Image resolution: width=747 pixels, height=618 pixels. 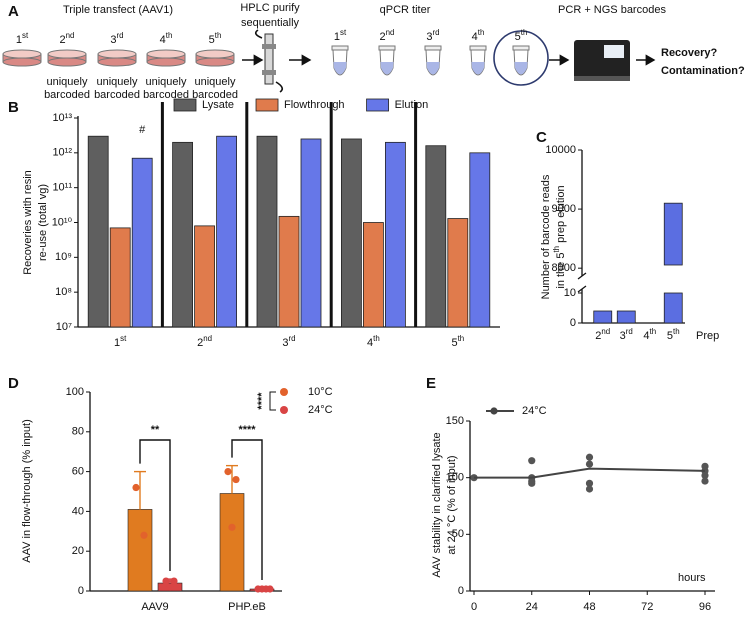 What do you see at coordinates (166, 38) in the screenshot?
I see `plate-label: 4th` at bounding box center [166, 38].